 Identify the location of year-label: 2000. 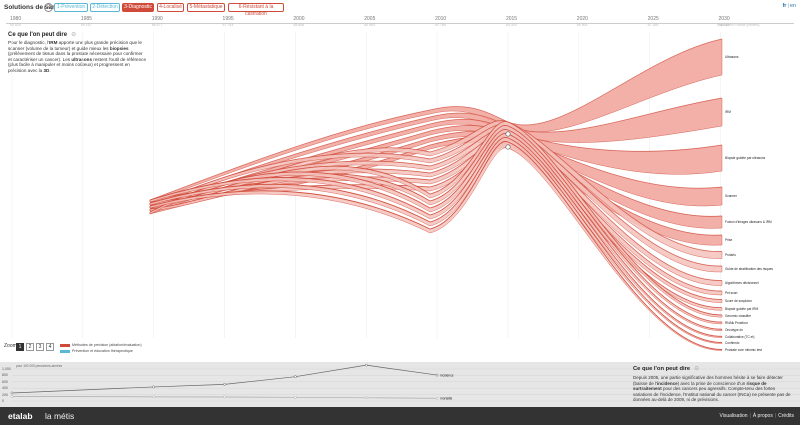
(299, 19).